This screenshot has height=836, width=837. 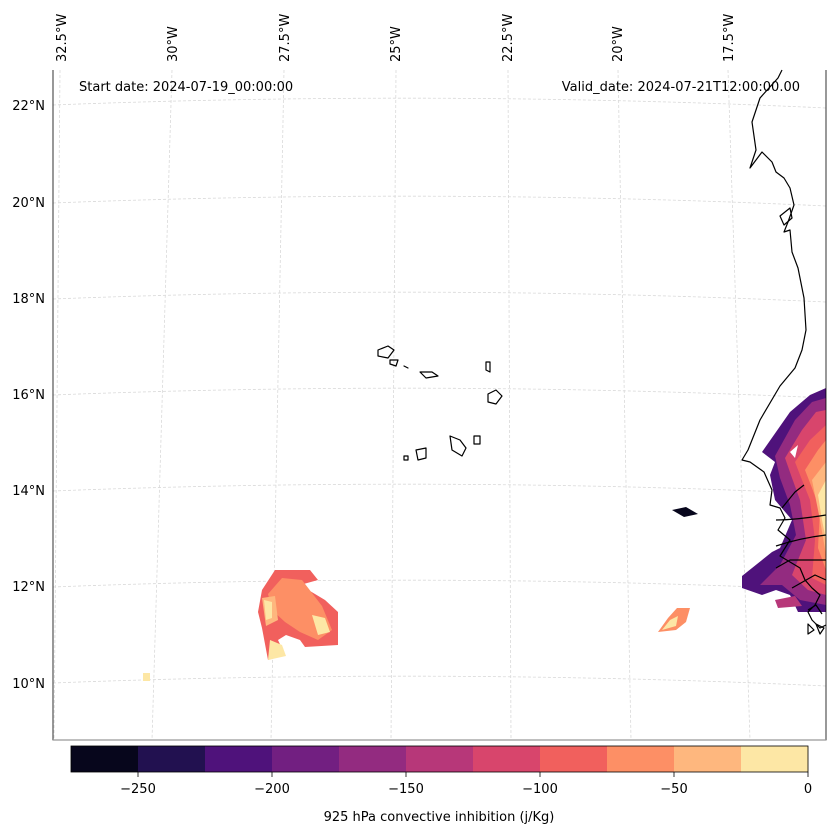 I want to click on colorbar-label: 925 hPa convective inhibition (j/Kg), so click(x=439, y=817).